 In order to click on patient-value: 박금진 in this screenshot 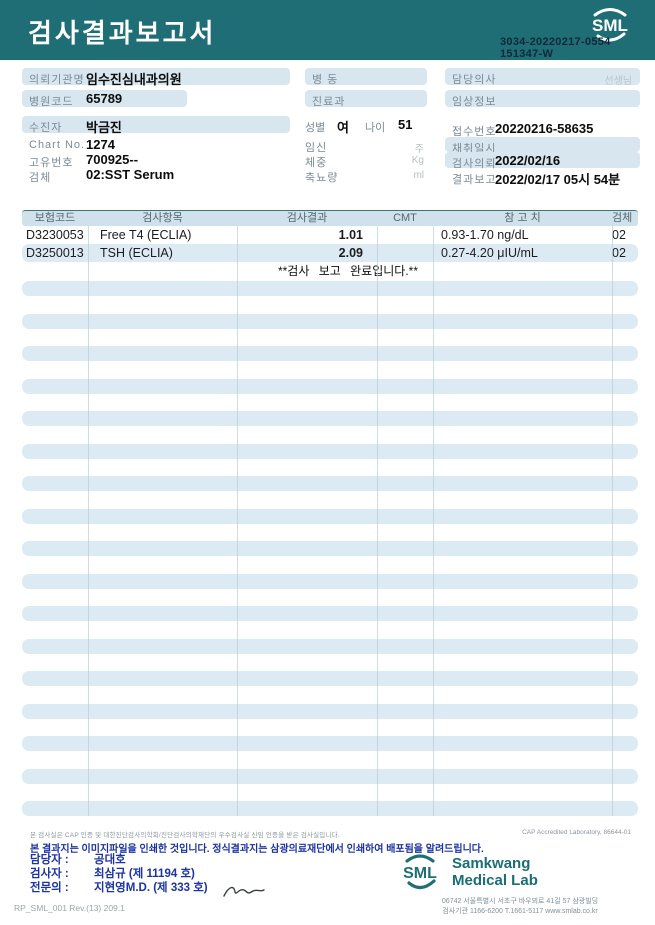, I will do `click(104, 127)`.